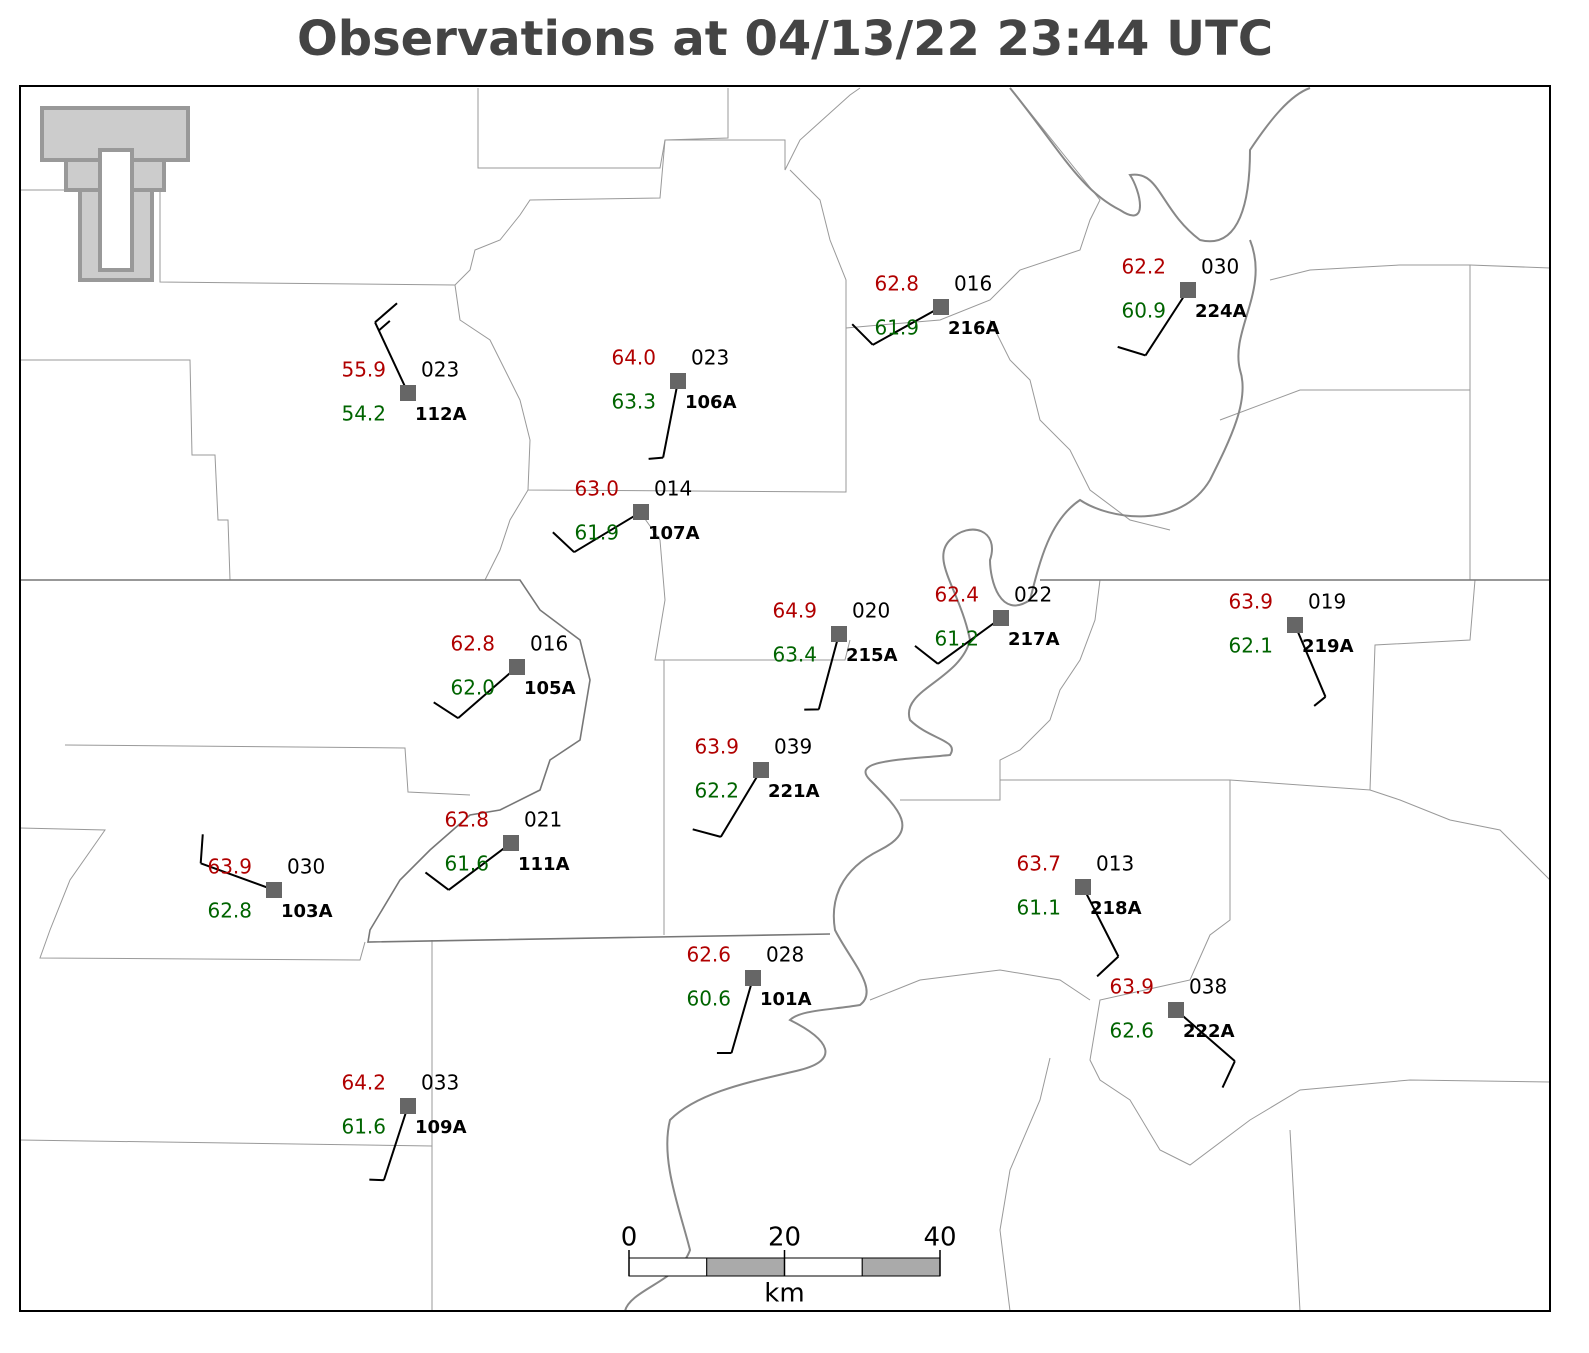 The height and width of the screenshot is (1353, 1589). What do you see at coordinates (1220, 267) in the screenshot?
I see `pressure: 030` at bounding box center [1220, 267].